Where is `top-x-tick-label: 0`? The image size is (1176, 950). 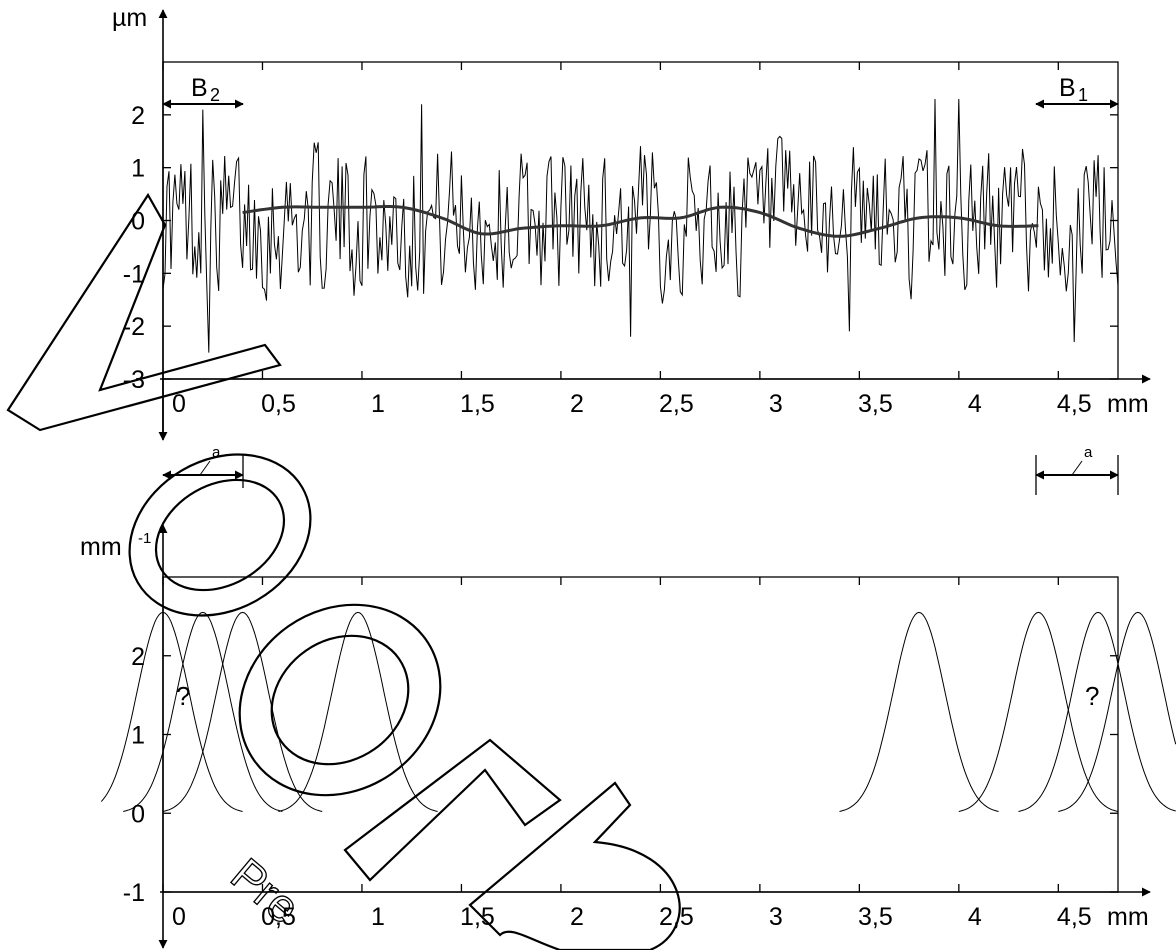 top-x-tick-label: 0 is located at coordinates (179, 404).